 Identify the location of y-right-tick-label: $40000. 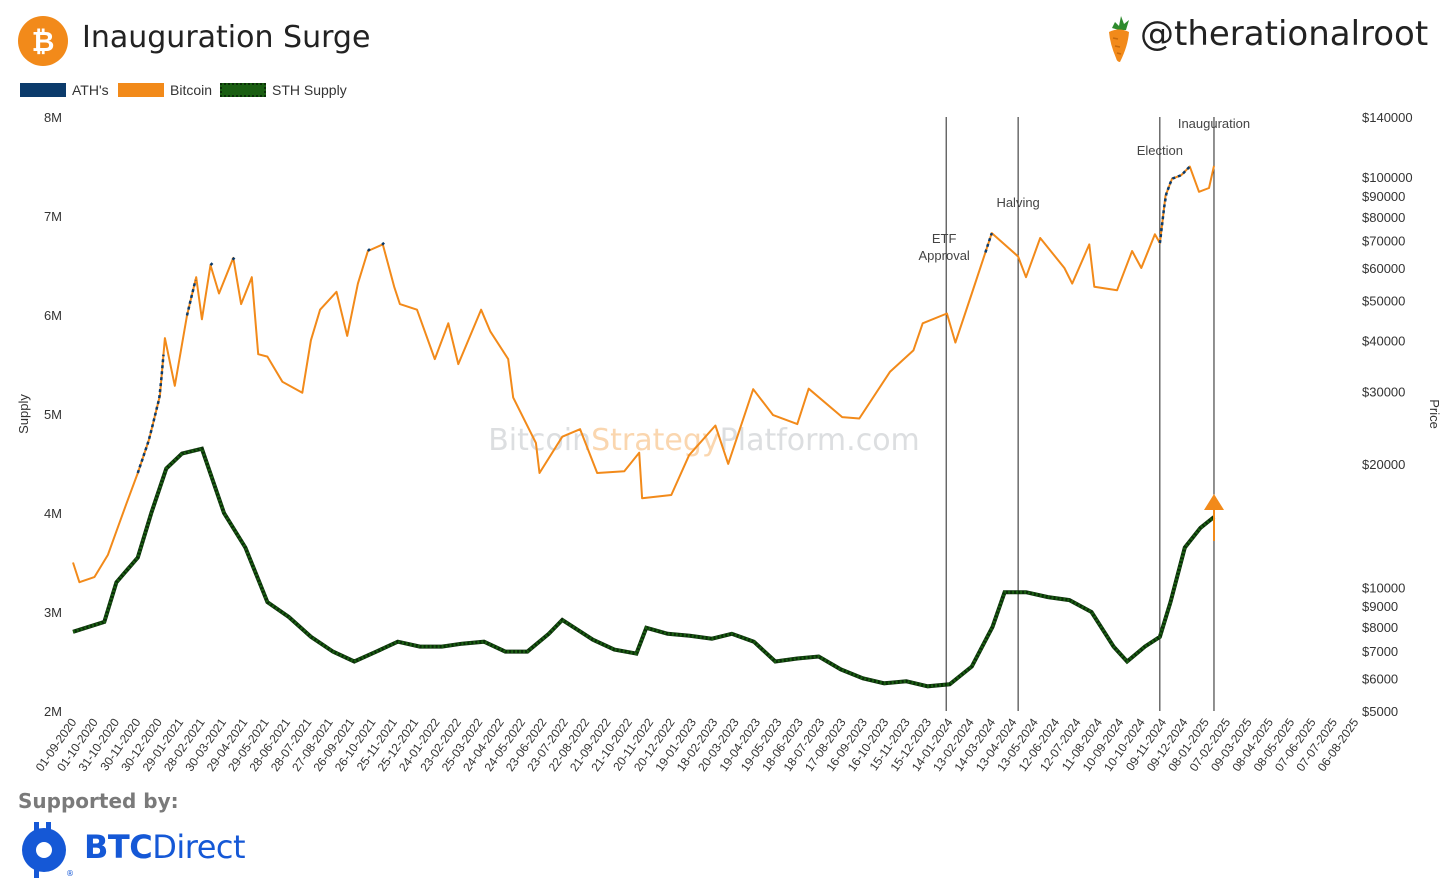
(1383, 340).